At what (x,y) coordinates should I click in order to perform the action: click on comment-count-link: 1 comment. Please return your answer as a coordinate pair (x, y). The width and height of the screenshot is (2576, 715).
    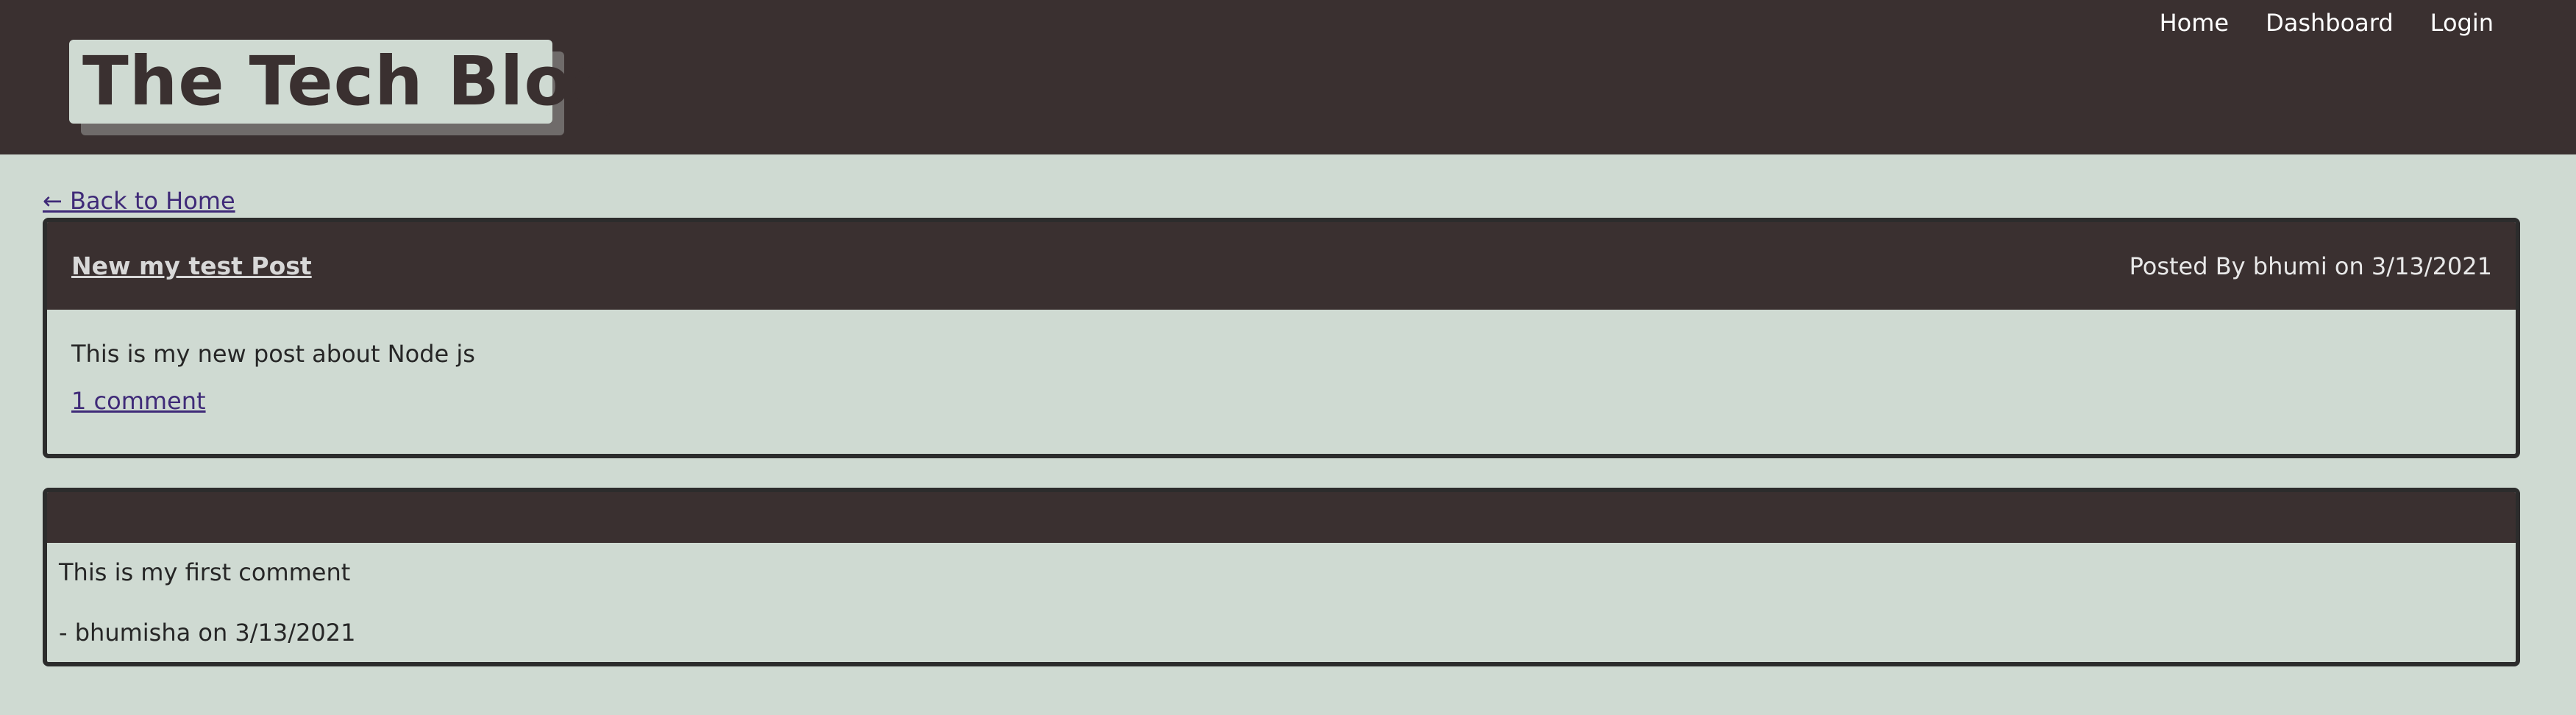
    Looking at the image, I should click on (138, 401).